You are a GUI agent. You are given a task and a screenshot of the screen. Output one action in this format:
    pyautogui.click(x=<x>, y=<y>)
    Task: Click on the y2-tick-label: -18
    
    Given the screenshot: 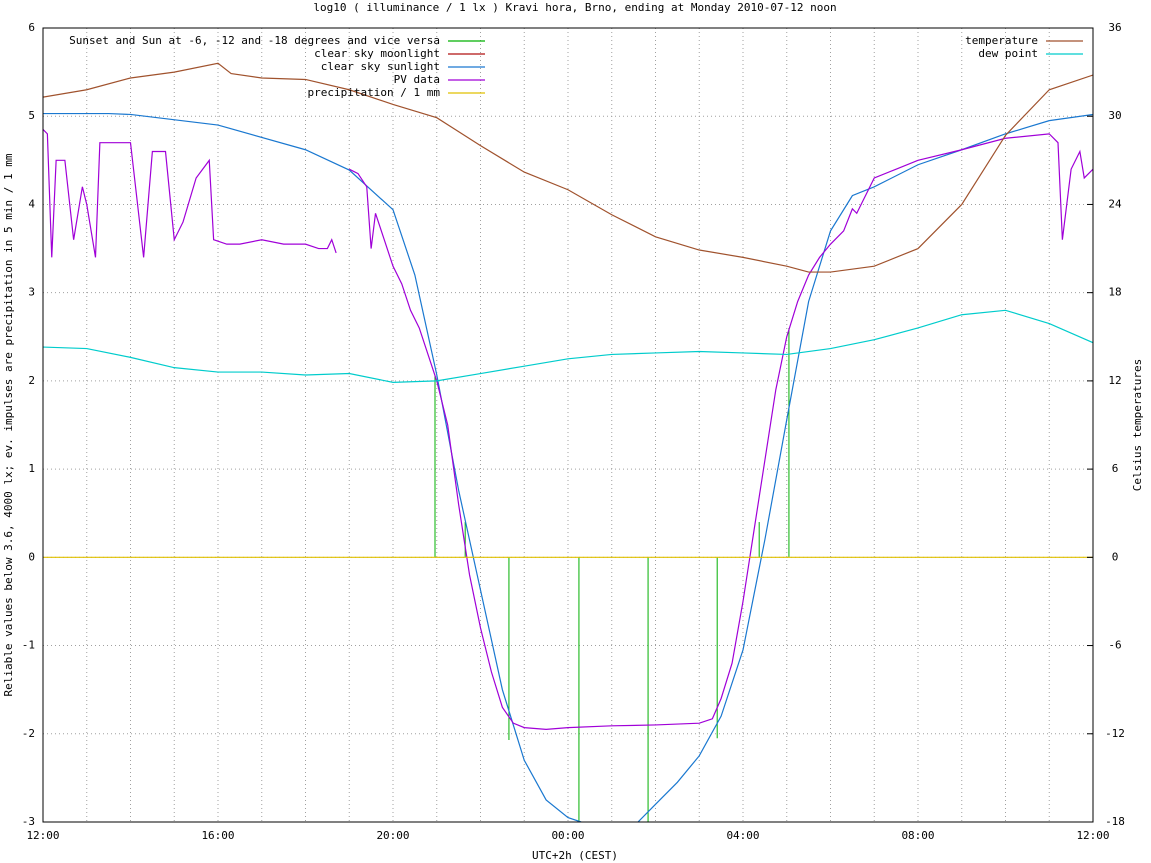 What is the action you would take?
    pyautogui.click(x=1115, y=821)
    